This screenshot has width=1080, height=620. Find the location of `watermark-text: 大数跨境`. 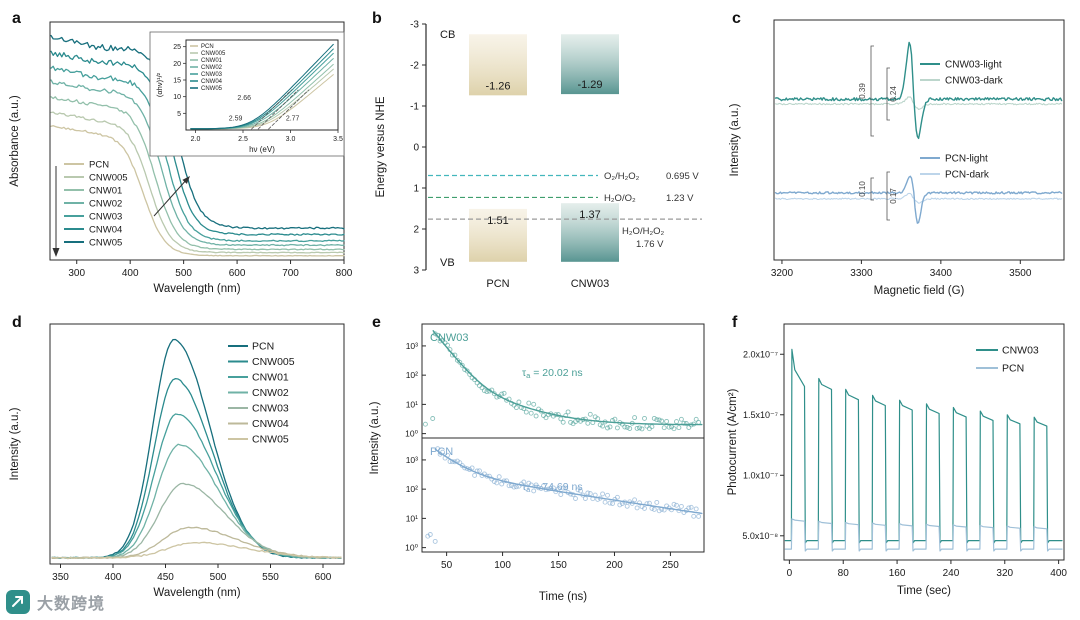

watermark-text: 大数跨境 is located at coordinates (71, 604).